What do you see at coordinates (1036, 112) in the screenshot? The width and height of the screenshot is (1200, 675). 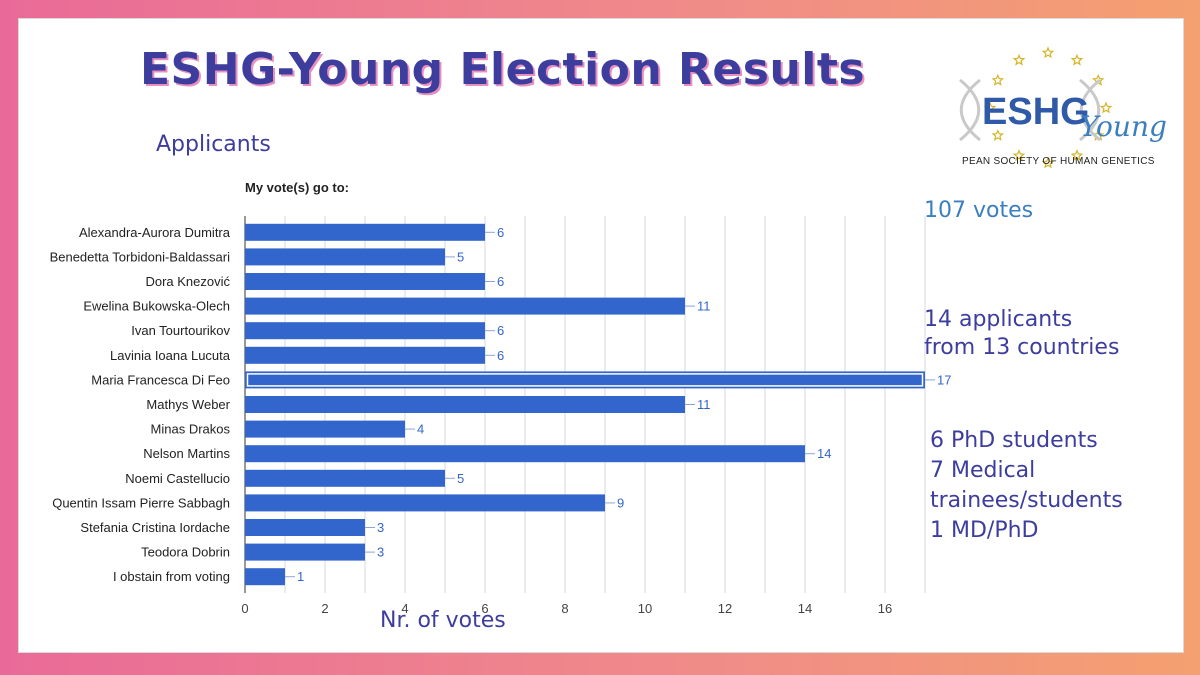 I see `logo-main-text: ESHG` at bounding box center [1036, 112].